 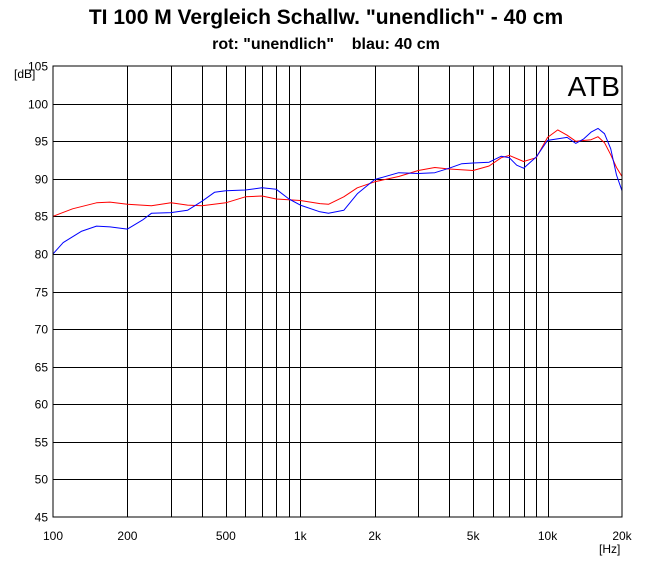 What do you see at coordinates (38, 67) in the screenshot?
I see `y-tick-label: 105` at bounding box center [38, 67].